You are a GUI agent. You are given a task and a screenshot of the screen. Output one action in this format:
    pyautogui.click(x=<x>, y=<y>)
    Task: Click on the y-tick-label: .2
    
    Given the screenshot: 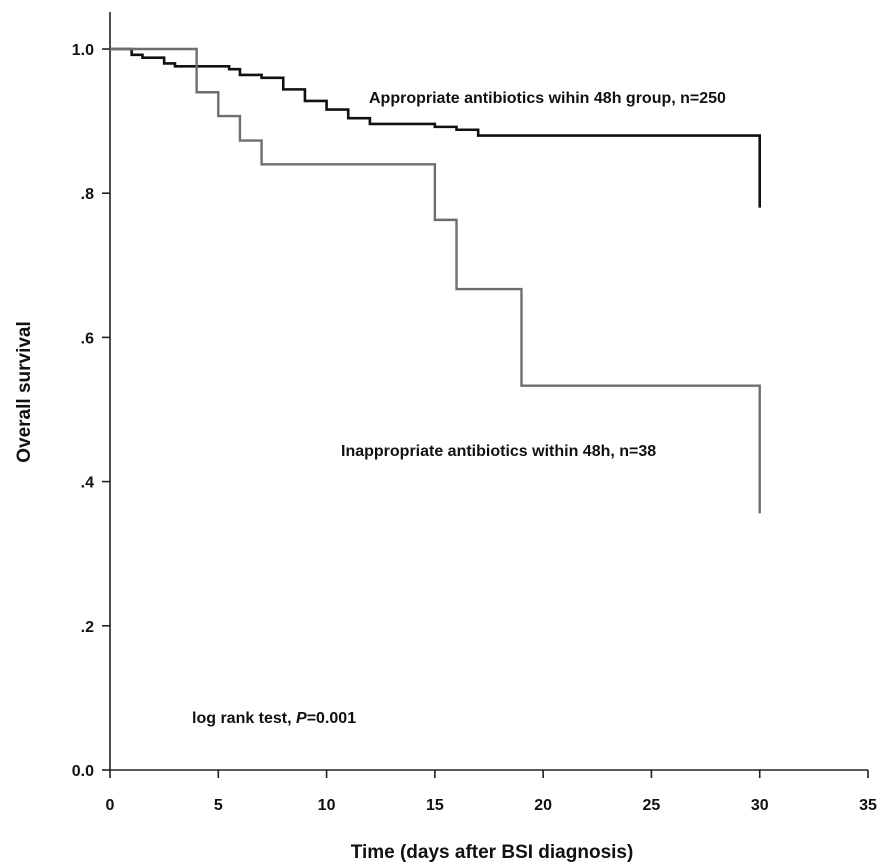 What is the action you would take?
    pyautogui.click(x=87, y=627)
    